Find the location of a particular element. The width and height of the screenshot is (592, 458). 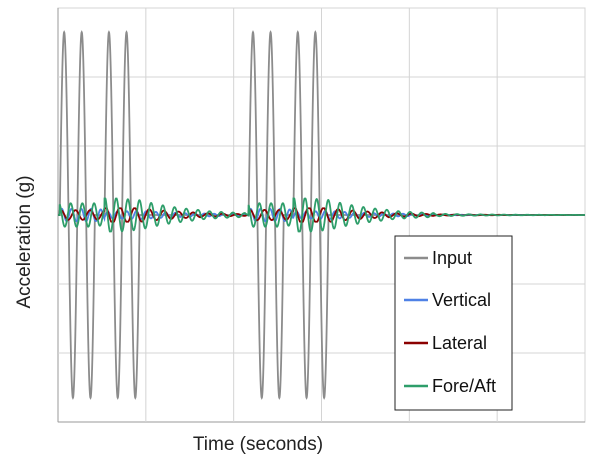

x-axis-title: Time (seconds) is located at coordinates (258, 444).